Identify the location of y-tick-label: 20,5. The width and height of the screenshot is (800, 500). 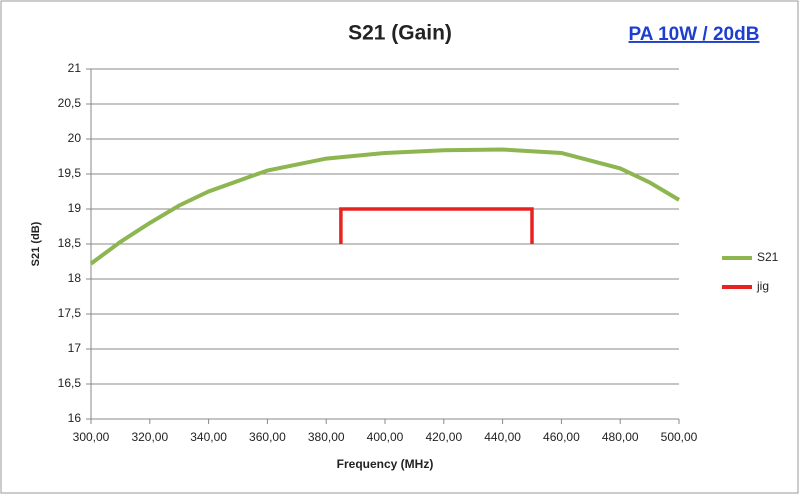
(70, 103).